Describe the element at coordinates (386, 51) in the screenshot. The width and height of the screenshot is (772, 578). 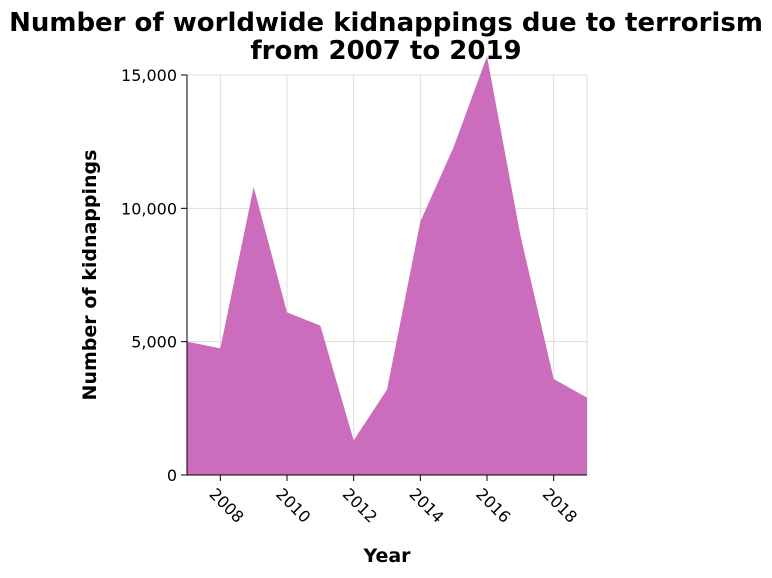
I see `chart-title-line-2: from 2007 to 2019` at that location.